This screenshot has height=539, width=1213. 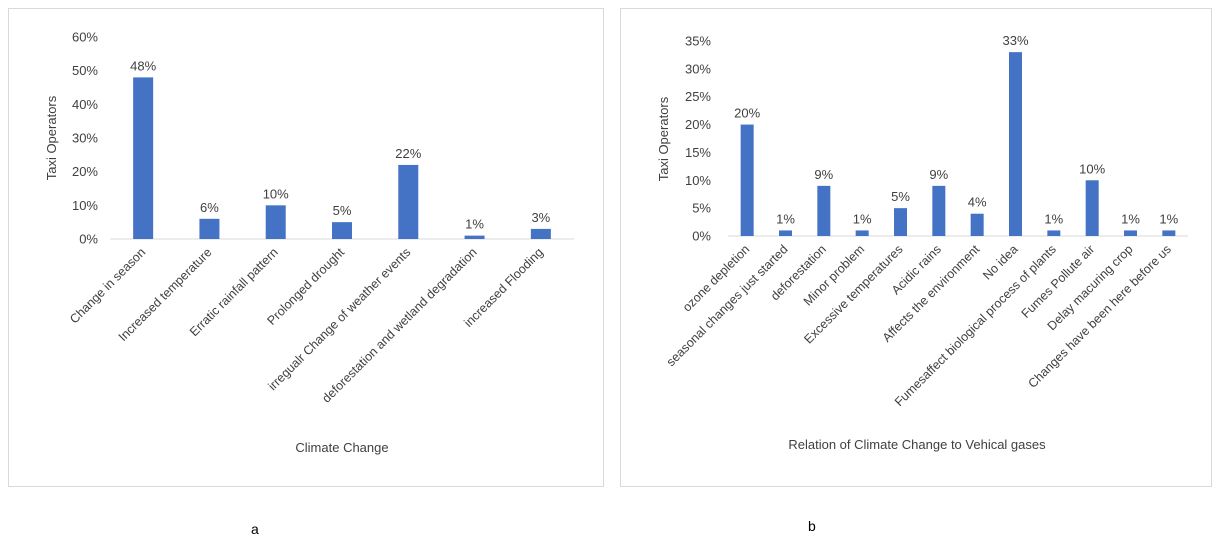 I want to click on chart1-data-label: 1%, so click(x=474, y=224).